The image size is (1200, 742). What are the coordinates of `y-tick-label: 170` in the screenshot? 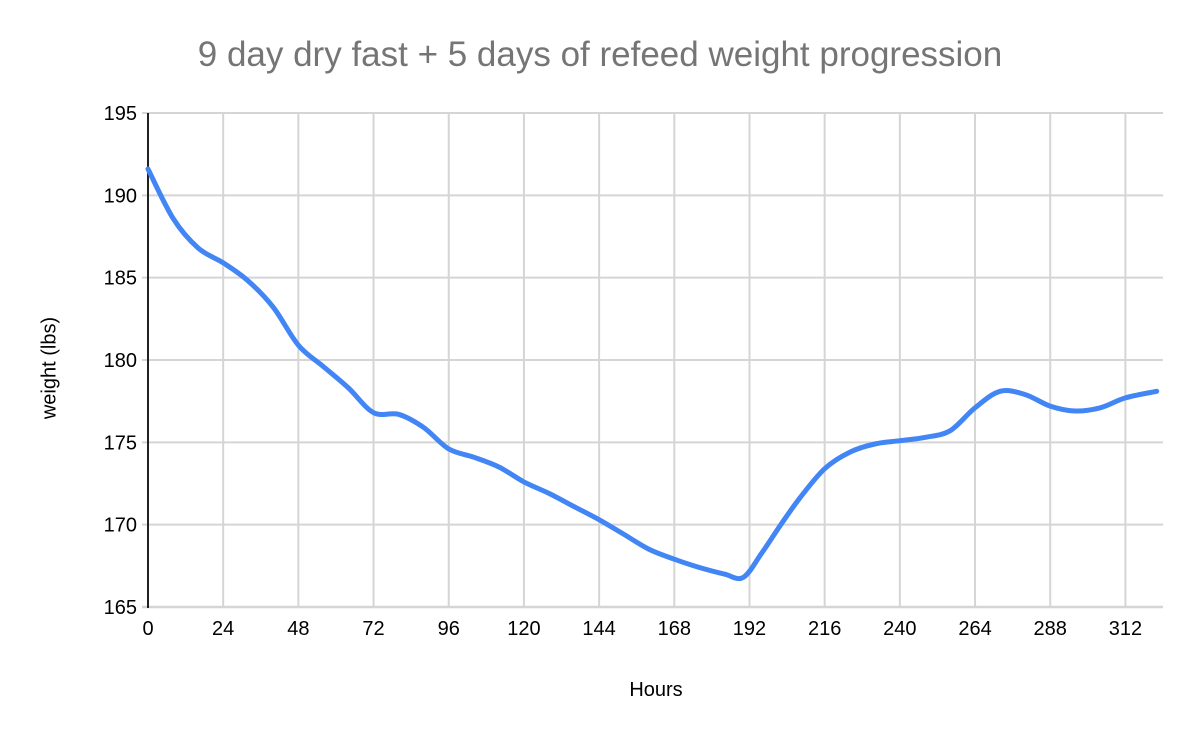 It's located at (120, 526).